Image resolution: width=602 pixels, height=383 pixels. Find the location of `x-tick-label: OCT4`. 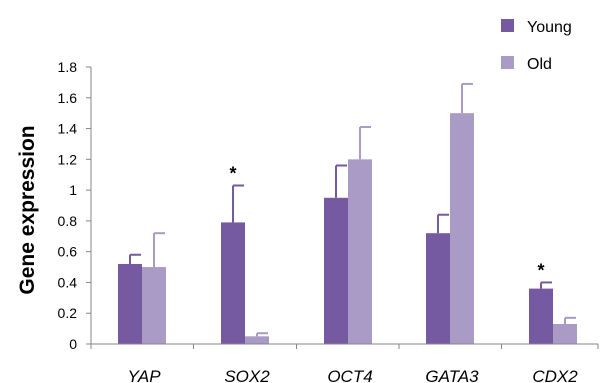

x-tick-label: OCT4 is located at coordinates (349, 375).